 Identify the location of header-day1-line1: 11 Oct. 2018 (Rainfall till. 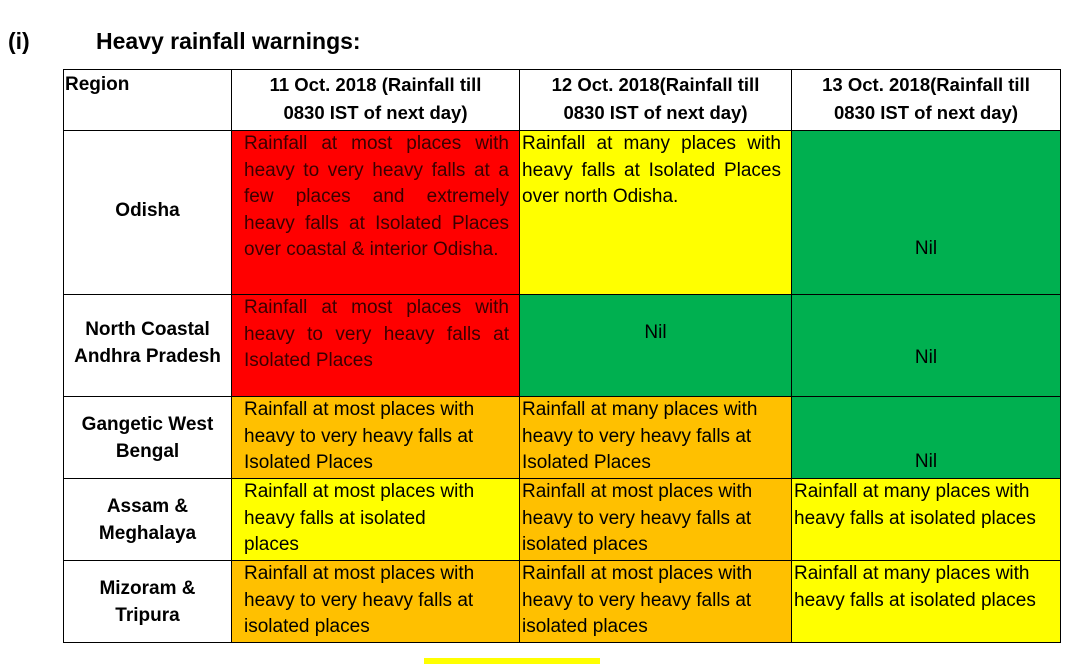
(375, 84).